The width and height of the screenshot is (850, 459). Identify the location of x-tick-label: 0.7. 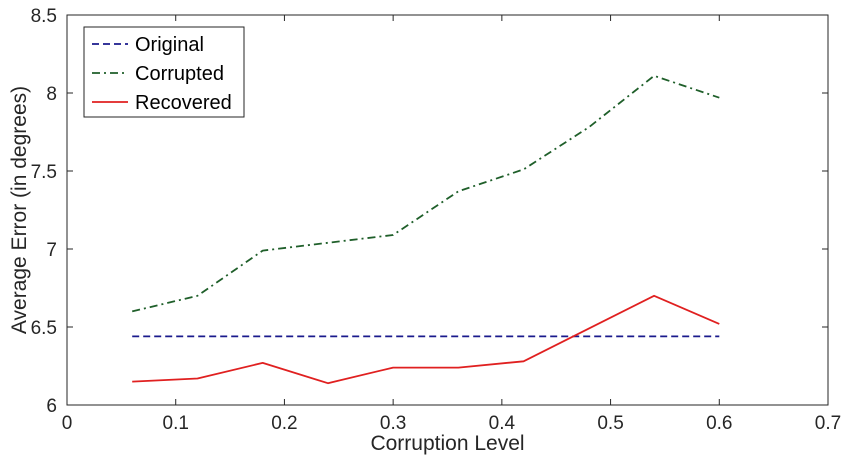
(828, 423).